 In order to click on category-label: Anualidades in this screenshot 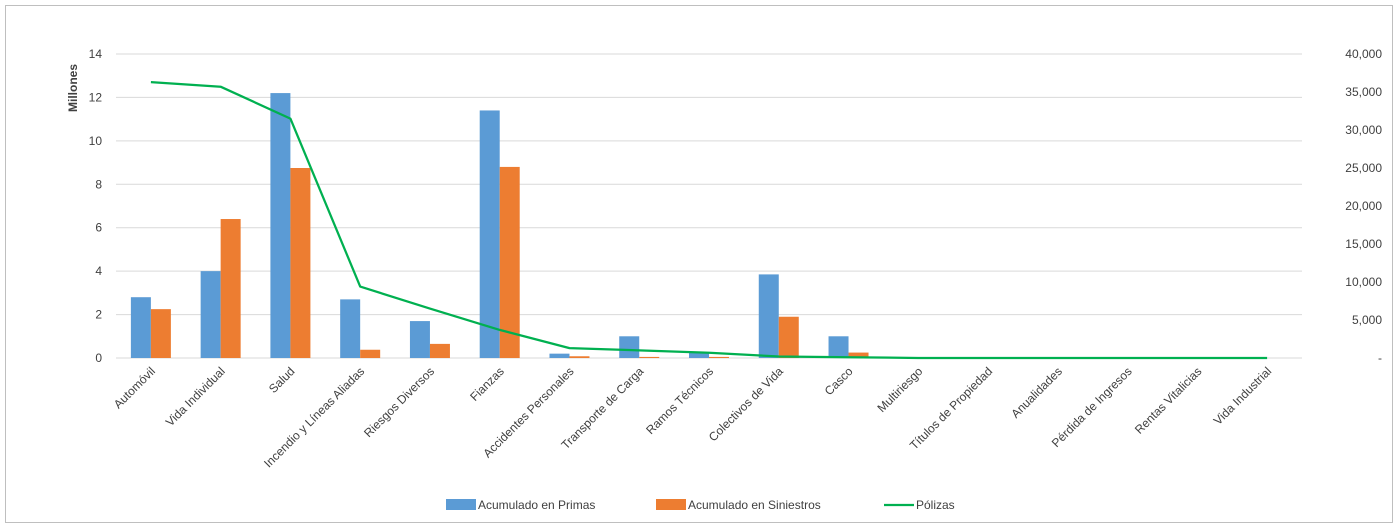, I will do `click(1036, 392)`.